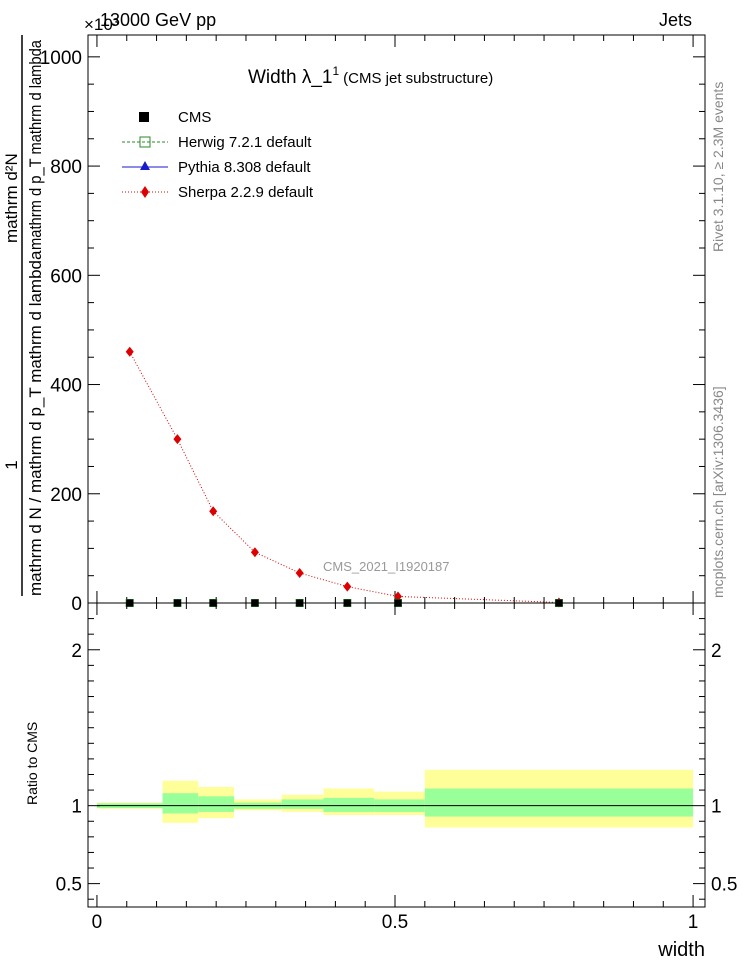  Describe the element at coordinates (97, 922) in the screenshot. I see `ratio-x-tick-label: 0` at that location.